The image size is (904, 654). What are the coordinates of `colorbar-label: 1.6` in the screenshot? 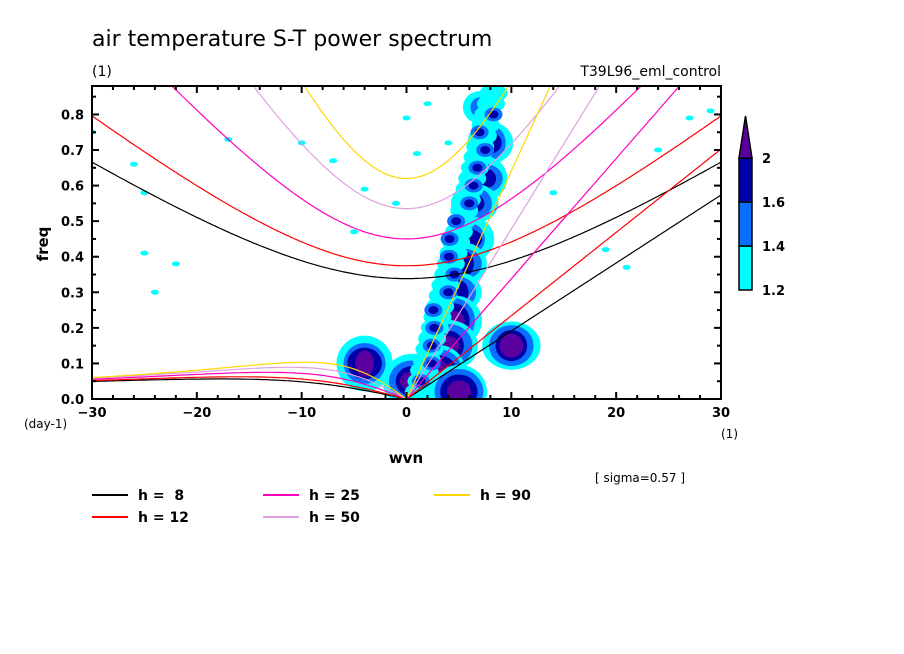 It's located at (773, 203).